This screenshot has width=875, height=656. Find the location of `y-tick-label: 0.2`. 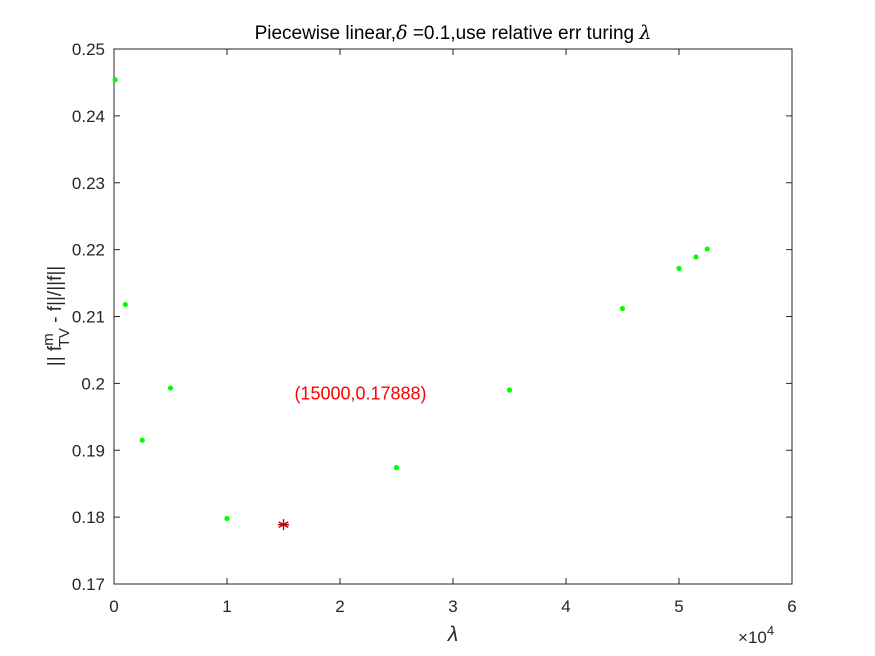

y-tick-label: 0.2 is located at coordinates (93, 383).